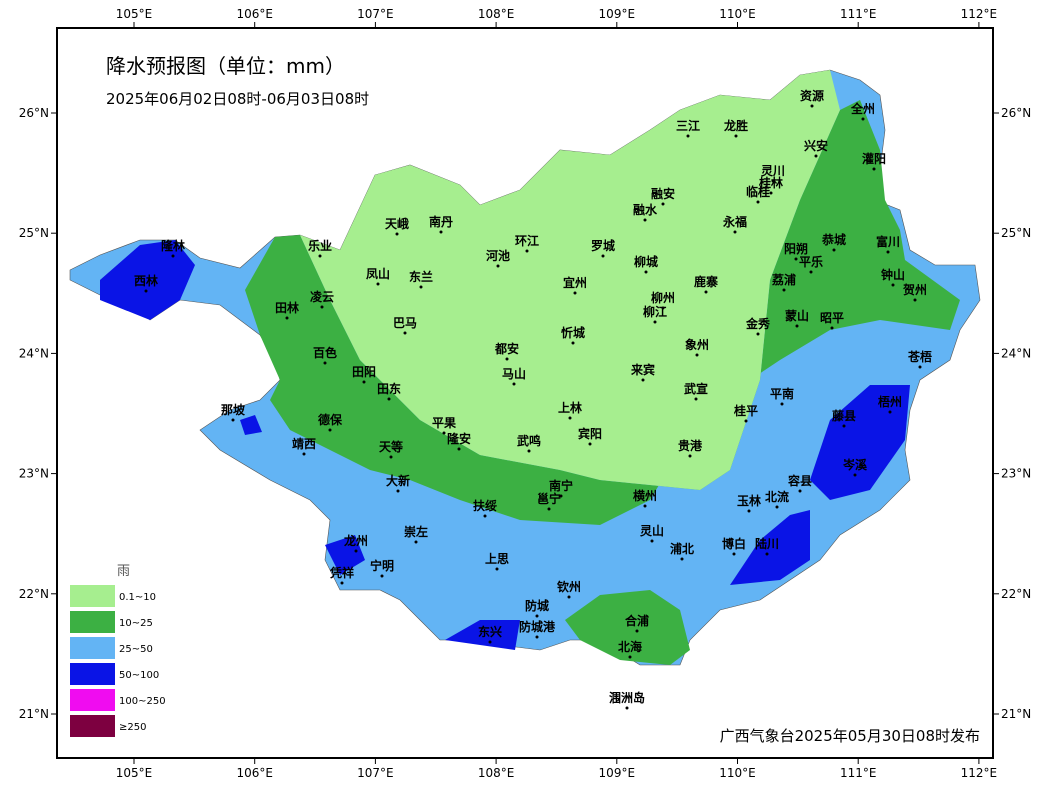  Describe the element at coordinates (225, 66) in the screenshot. I see `map-title: 降水预报图（单位：mm）` at that location.